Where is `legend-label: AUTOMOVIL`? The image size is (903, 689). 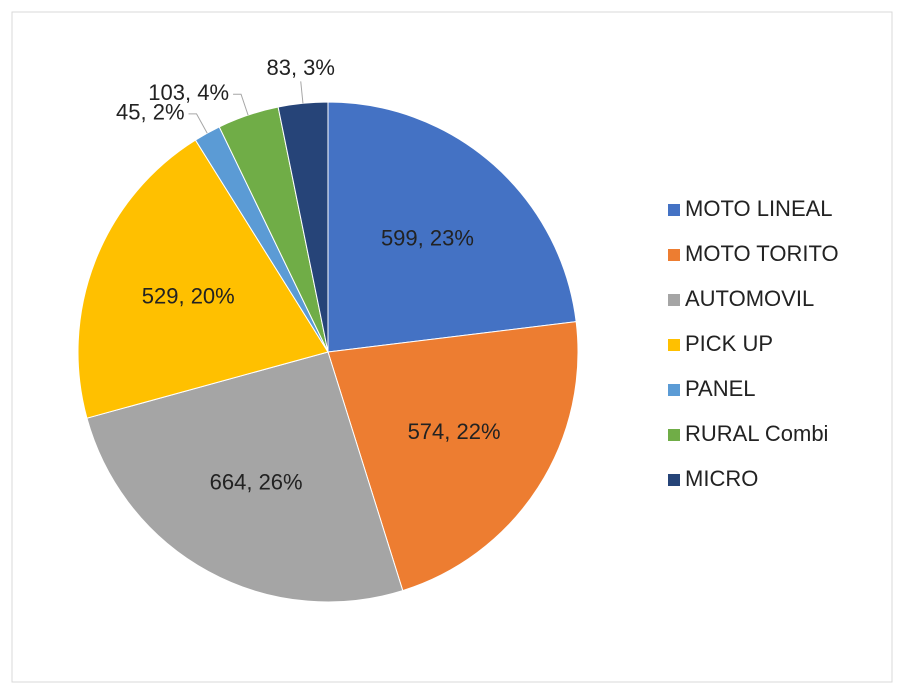 legend-label: AUTOMOVIL is located at coordinates (749, 298).